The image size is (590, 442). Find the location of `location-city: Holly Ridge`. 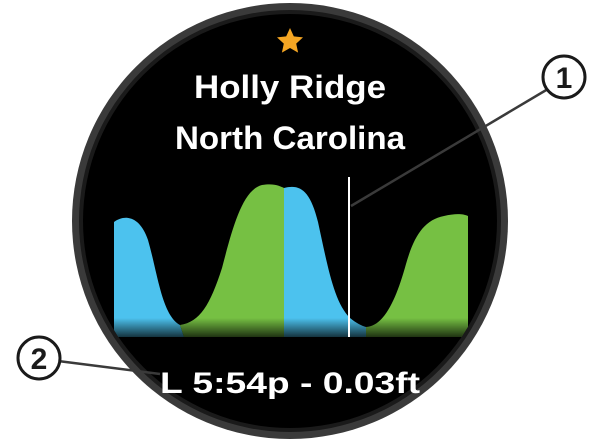

location-city: Holly Ridge is located at coordinates (290, 87).